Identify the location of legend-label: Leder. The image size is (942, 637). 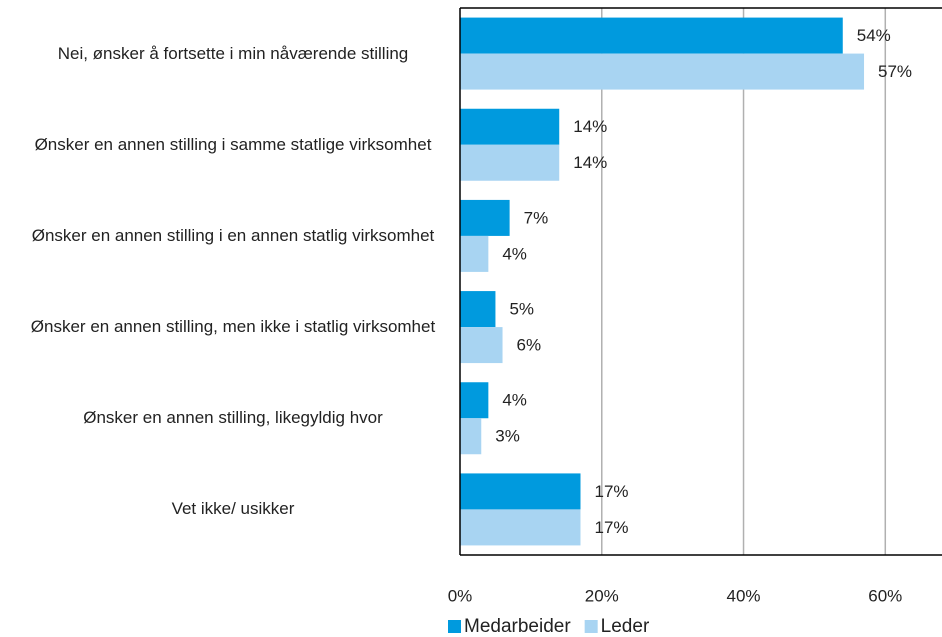
(625, 626).